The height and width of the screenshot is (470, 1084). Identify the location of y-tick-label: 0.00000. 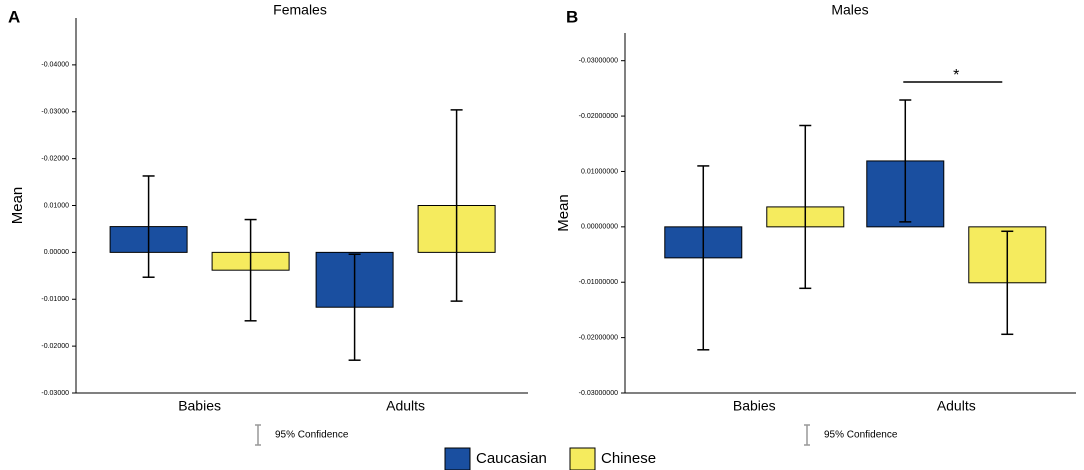
(56, 252).